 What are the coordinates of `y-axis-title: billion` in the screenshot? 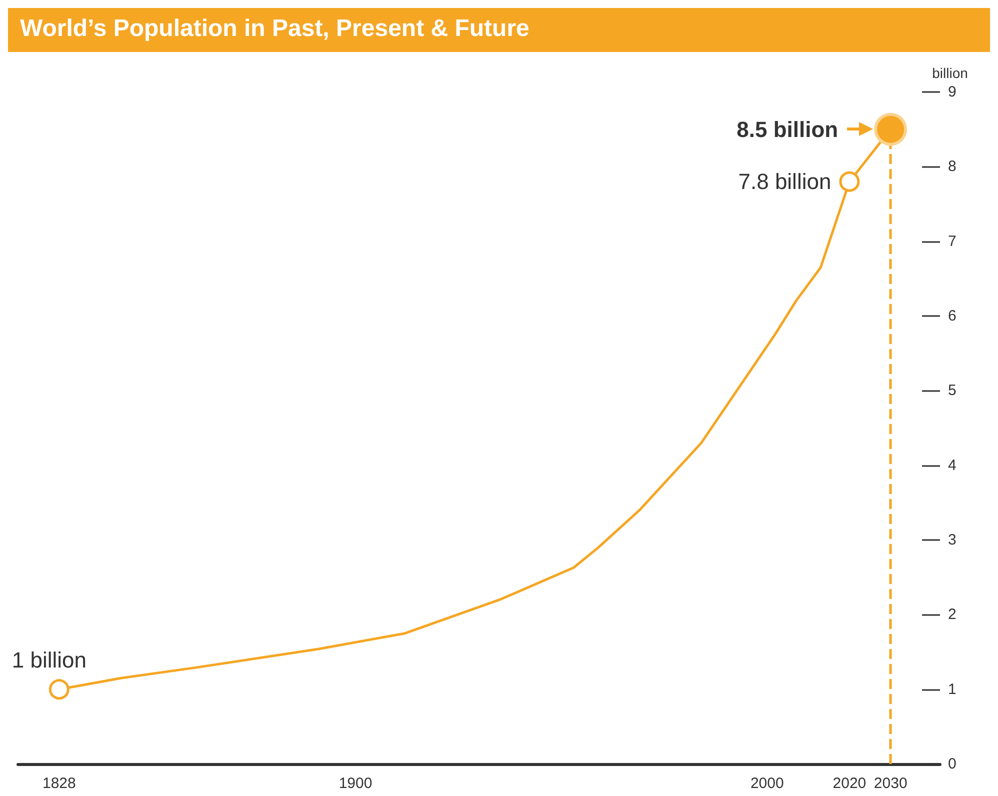 It's located at (950, 73).